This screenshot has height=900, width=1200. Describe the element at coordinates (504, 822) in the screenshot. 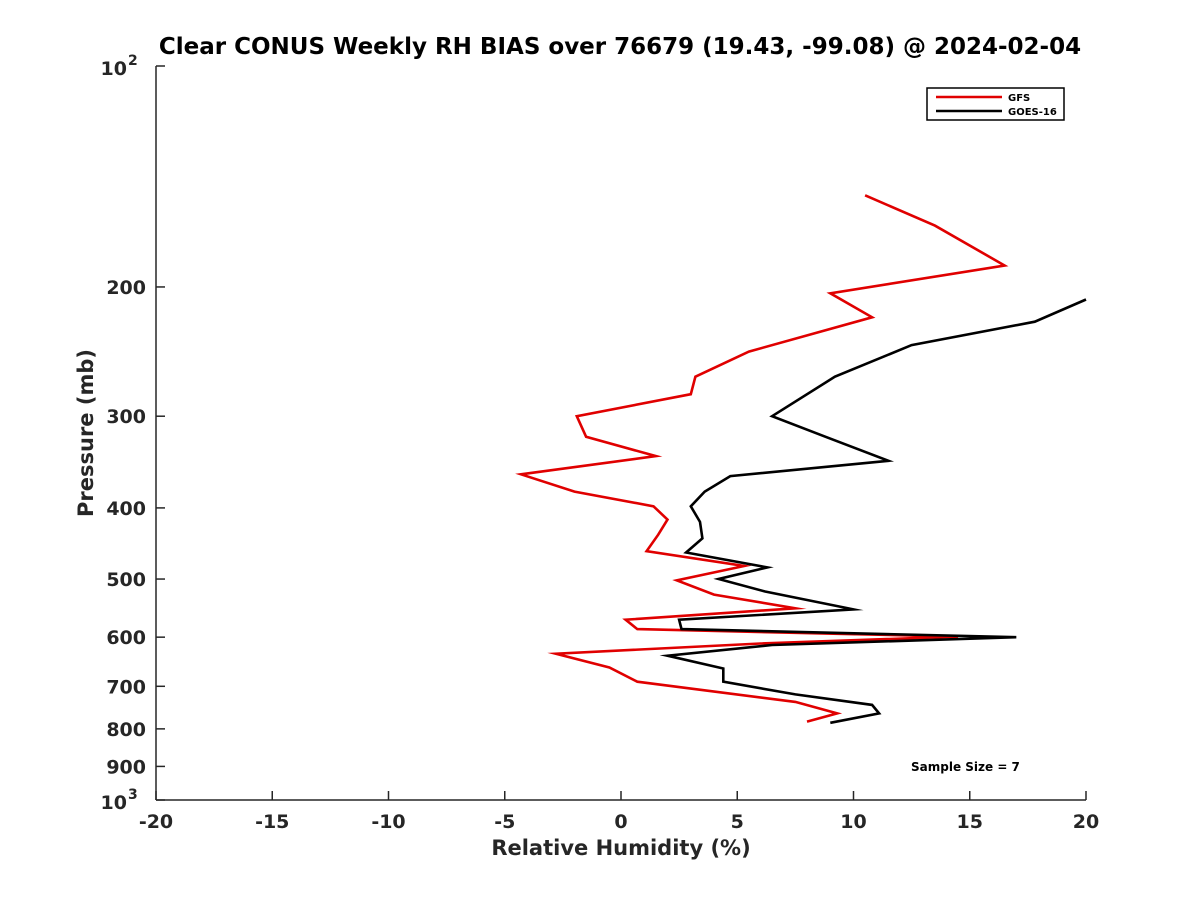

I see `x-tick-label: -5` at that location.